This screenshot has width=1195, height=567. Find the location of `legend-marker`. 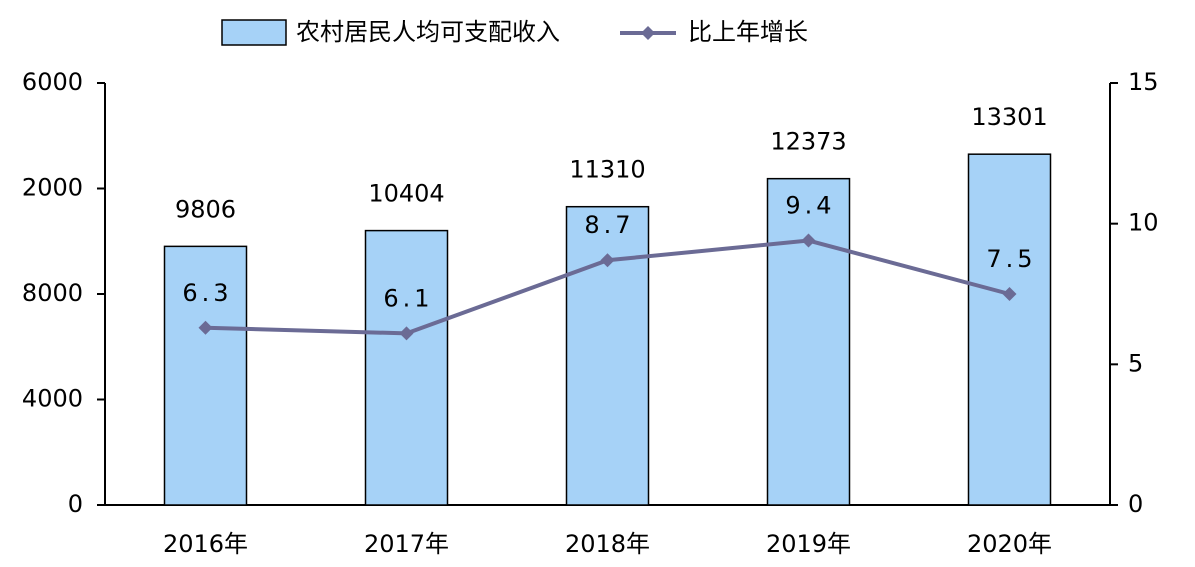

legend-marker is located at coordinates (648, 33).